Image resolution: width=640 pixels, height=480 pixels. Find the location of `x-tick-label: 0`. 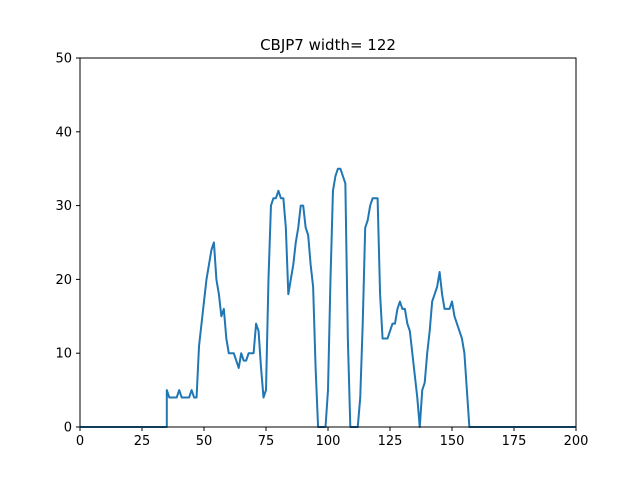

x-tick-label: 0 is located at coordinates (80, 441).